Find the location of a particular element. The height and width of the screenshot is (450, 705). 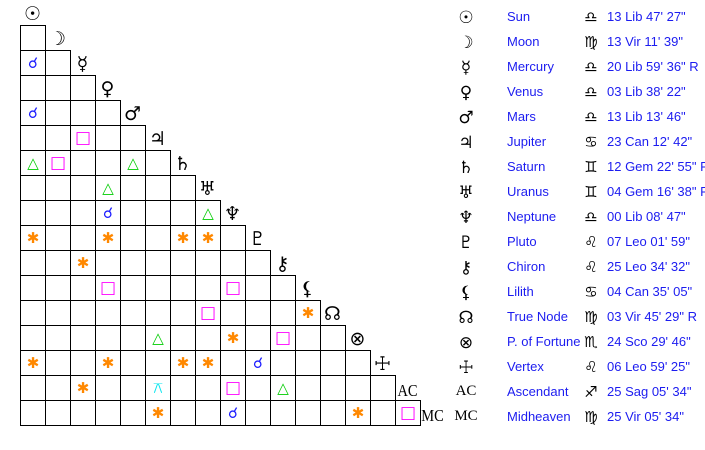

true-node-icon: ☊ is located at coordinates (466, 318).